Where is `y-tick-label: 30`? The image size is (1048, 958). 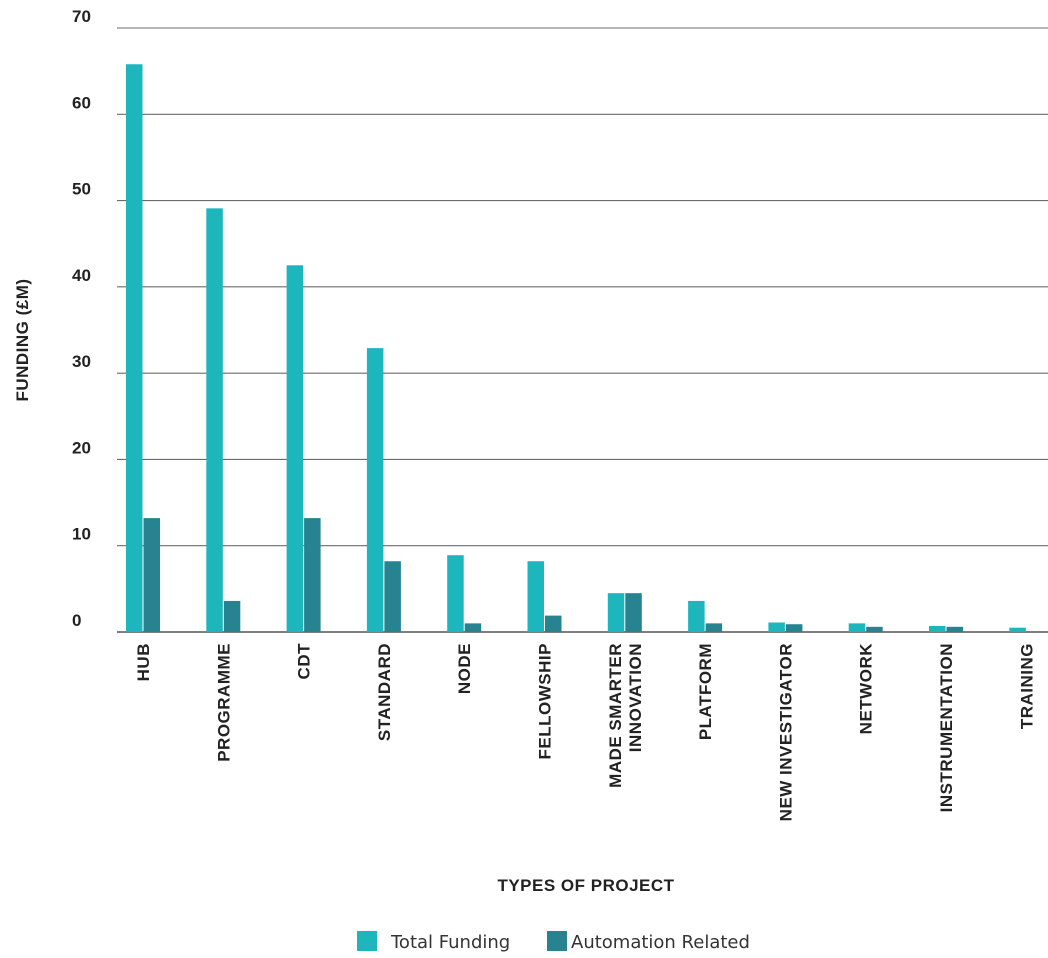
y-tick-label: 30 is located at coordinates (81, 361).